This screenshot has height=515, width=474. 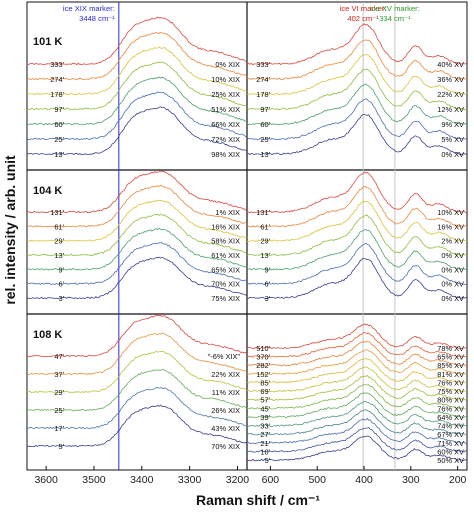 I want to click on time-label: 5', so click(x=267, y=460).